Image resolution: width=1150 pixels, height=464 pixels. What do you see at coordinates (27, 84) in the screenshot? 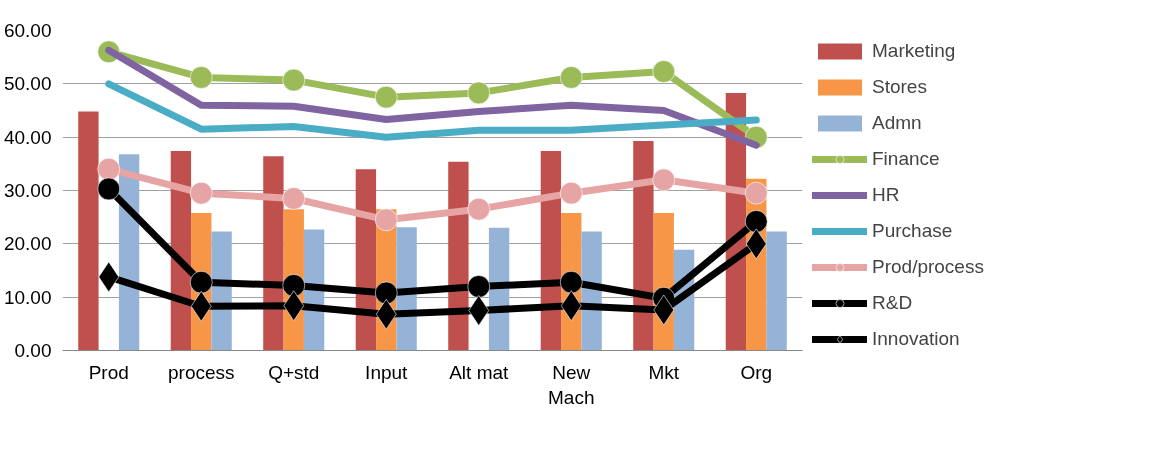
I see `y-tick-label: 50.00` at bounding box center [27, 84].